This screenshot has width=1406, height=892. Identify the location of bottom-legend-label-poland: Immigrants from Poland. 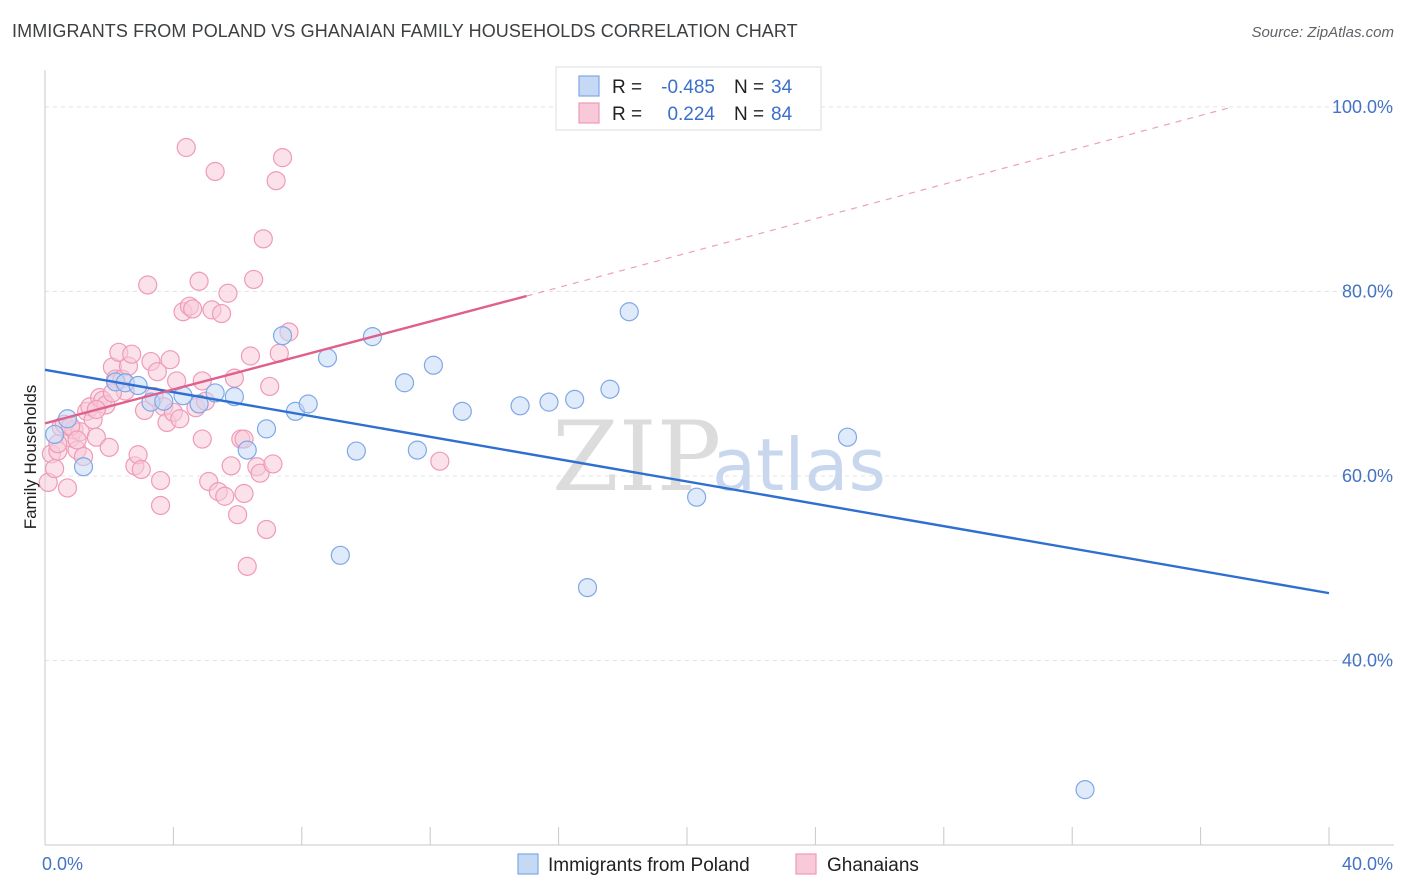
(649, 865).